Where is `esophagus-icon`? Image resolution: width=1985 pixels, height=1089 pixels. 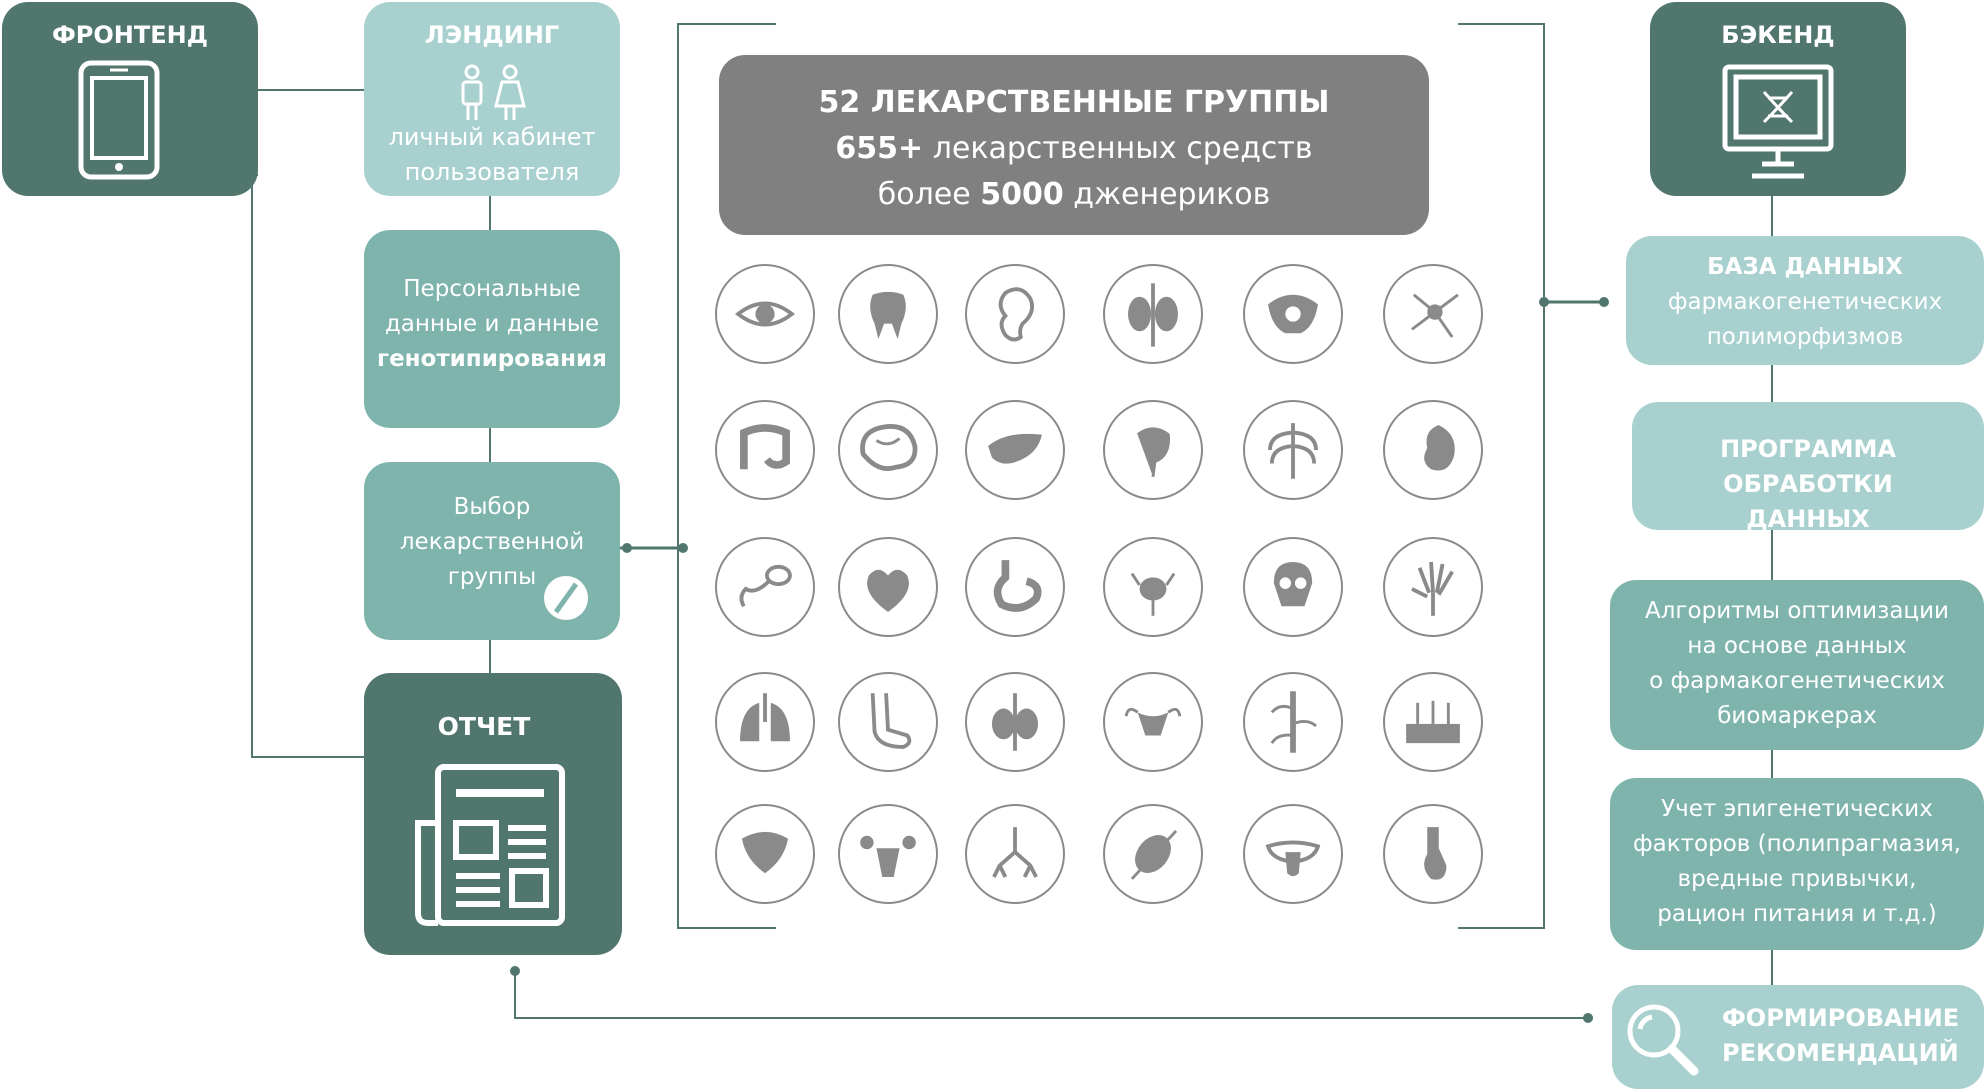
esophagus-icon is located at coordinates (1433, 854).